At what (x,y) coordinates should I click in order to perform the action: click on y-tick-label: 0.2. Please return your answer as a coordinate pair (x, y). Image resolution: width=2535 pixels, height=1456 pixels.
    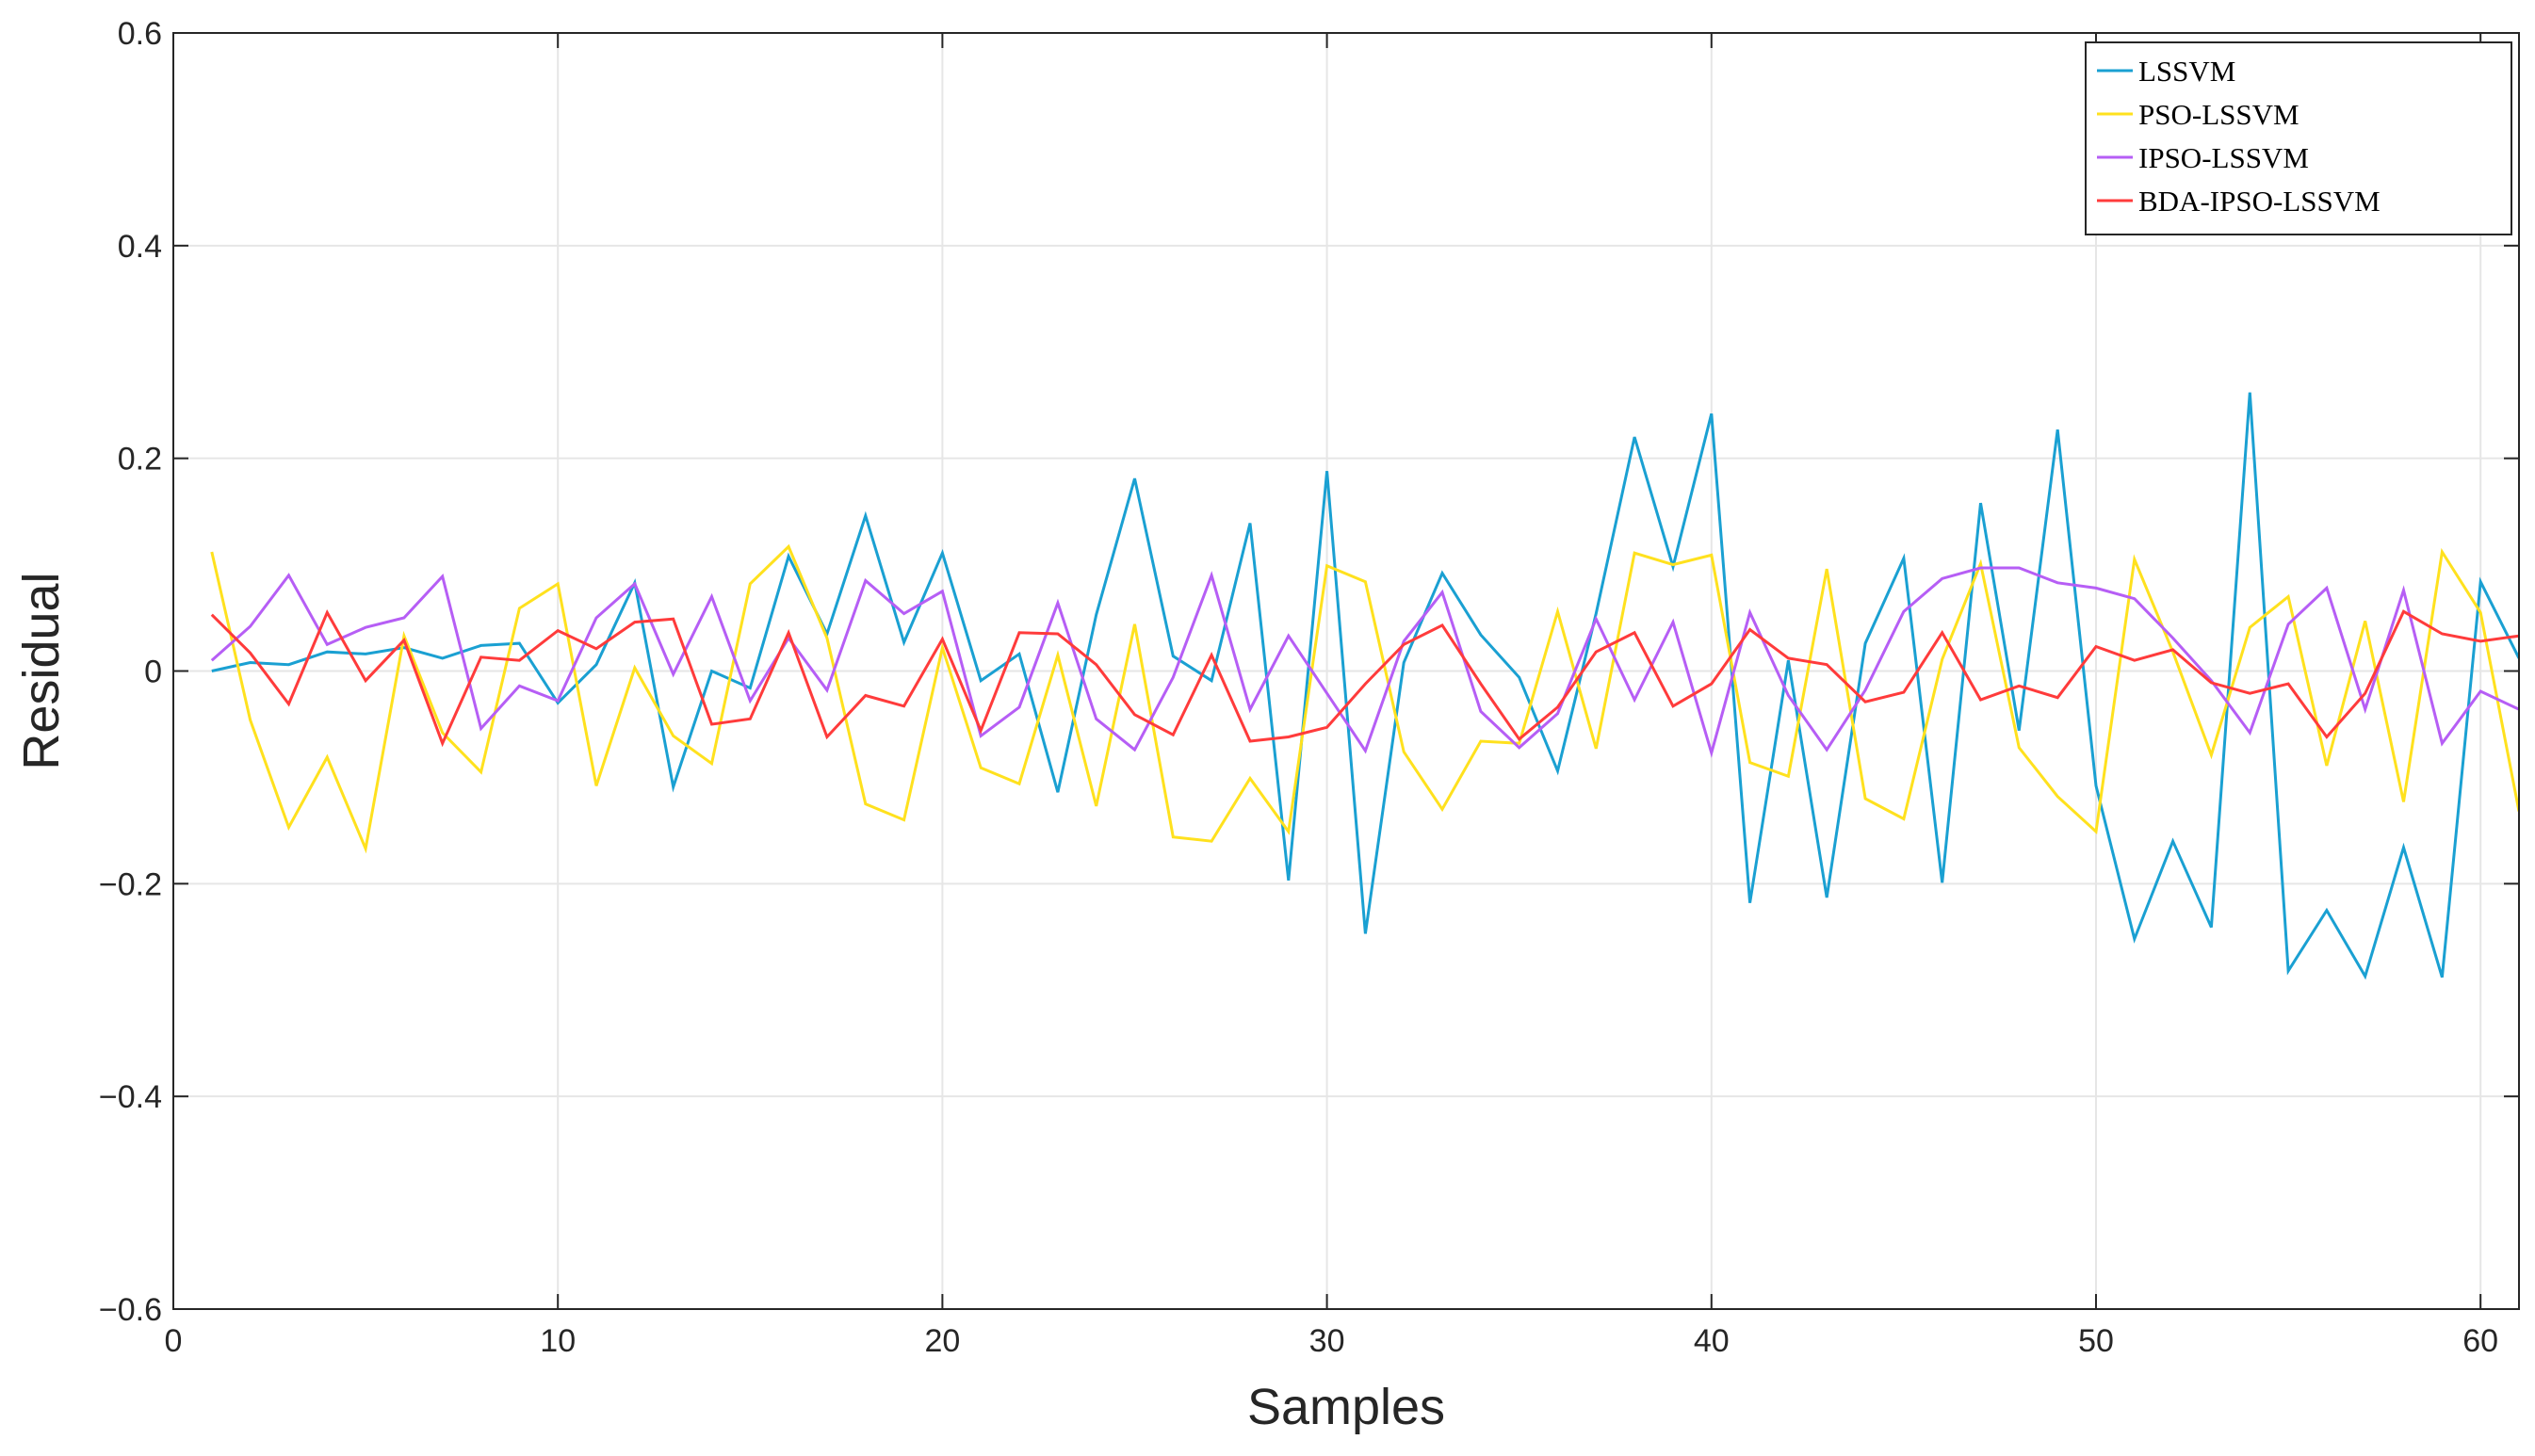
    Looking at the image, I should click on (140, 459).